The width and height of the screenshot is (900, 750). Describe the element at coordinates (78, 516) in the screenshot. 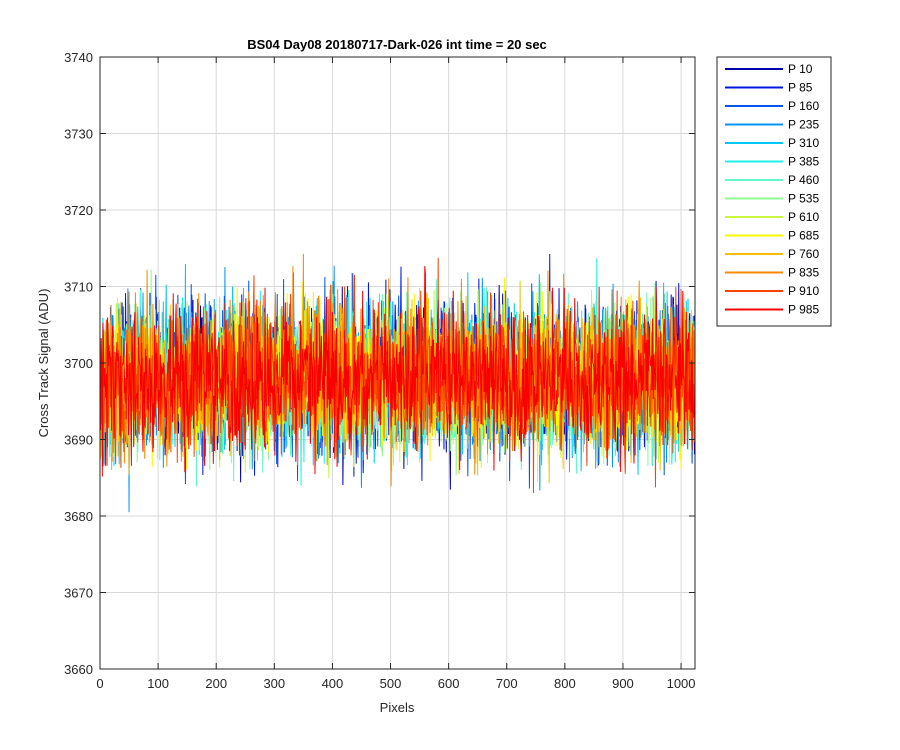

I see `y-tick-label: 3680` at that location.